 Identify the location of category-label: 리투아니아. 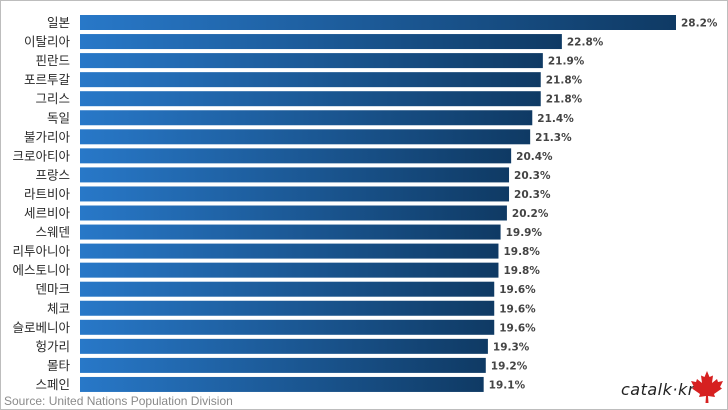
(41, 251).